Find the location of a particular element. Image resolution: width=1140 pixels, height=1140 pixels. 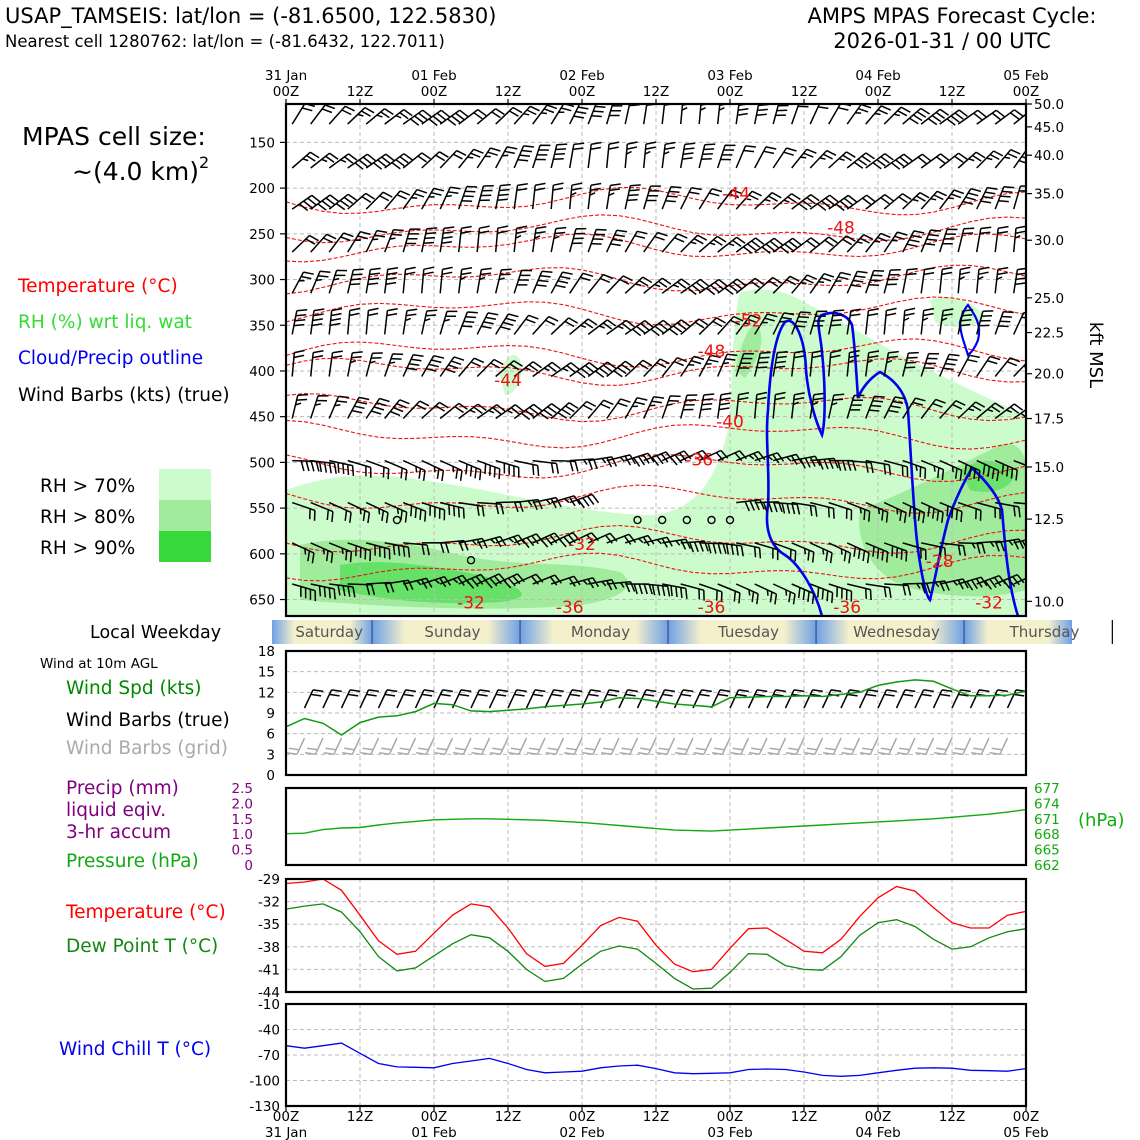

chill-tick-label: -100 is located at coordinates (264, 1082).